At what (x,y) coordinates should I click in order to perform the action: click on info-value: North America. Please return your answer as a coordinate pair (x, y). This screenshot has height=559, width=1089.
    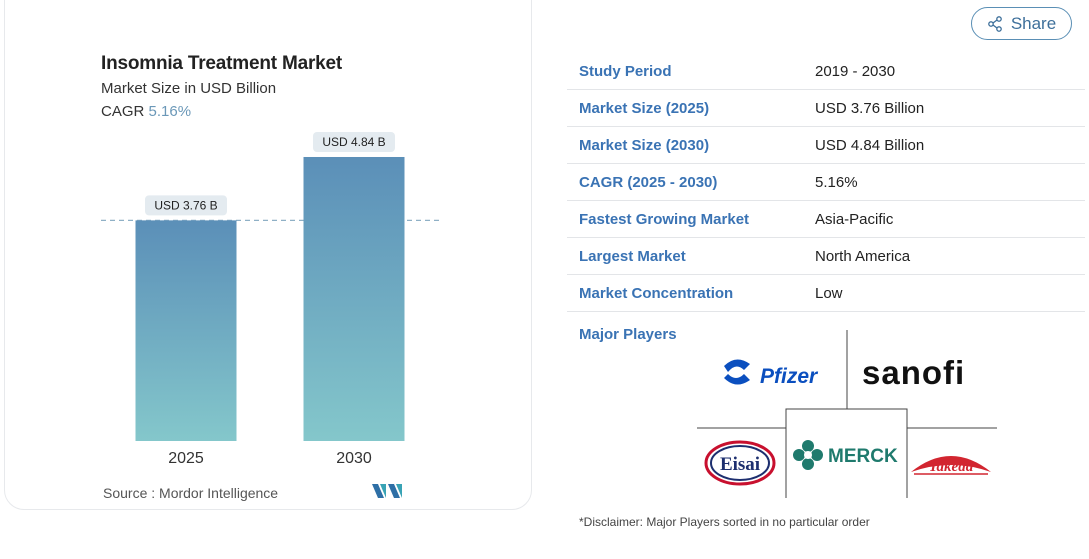
    Looking at the image, I should click on (950, 256).